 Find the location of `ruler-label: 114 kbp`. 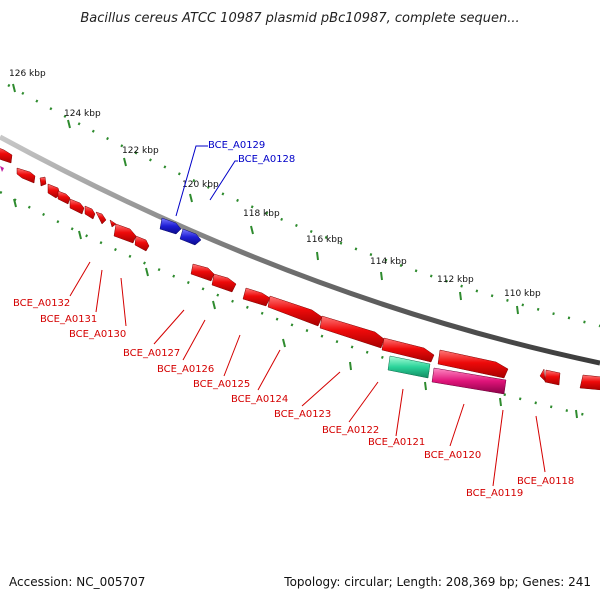

ruler-label: 114 kbp is located at coordinates (388, 262).